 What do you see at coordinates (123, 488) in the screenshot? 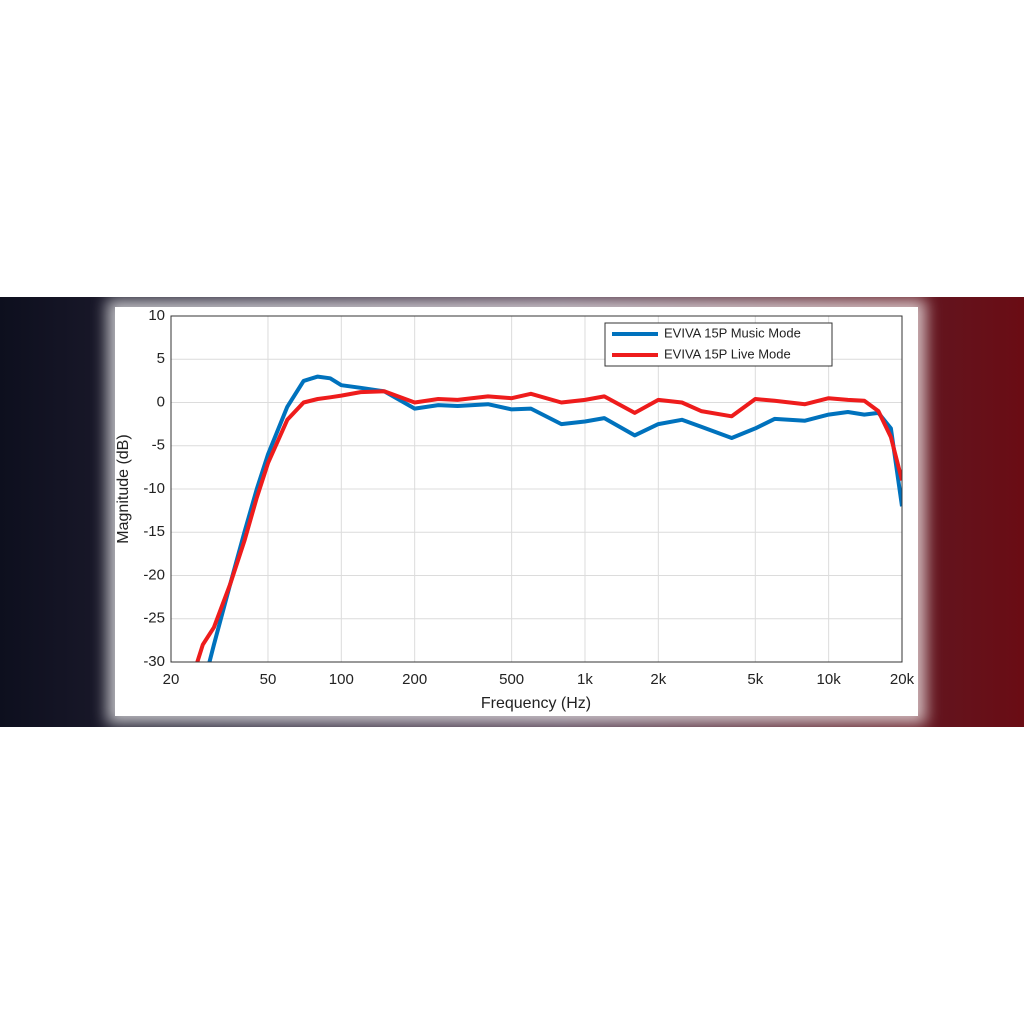
I see `y-axis-label: Magnitude (dB)` at bounding box center [123, 488].